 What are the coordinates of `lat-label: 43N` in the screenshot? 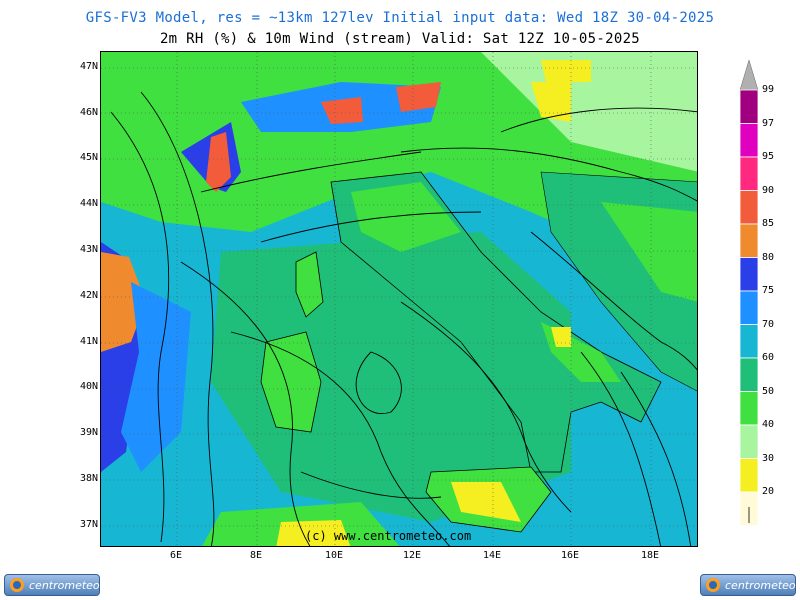 It's located at (88, 249).